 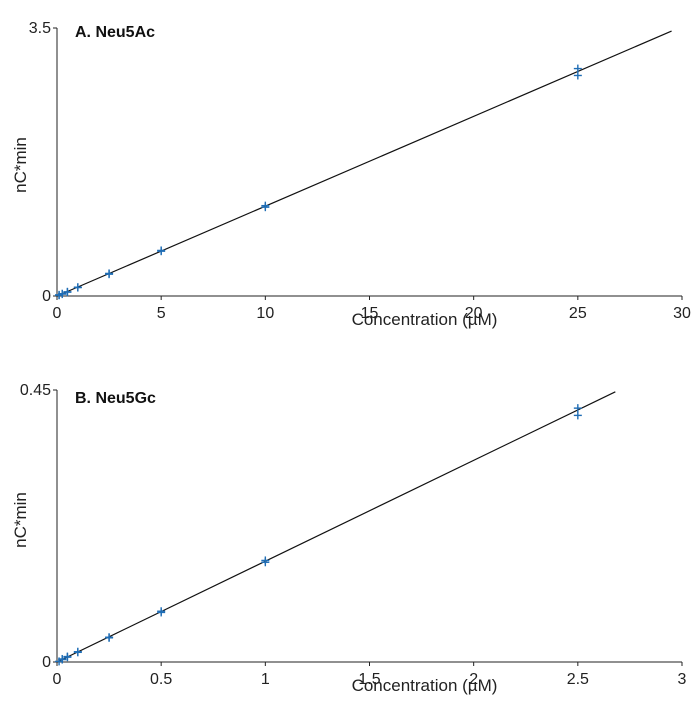 What do you see at coordinates (161, 679) in the screenshot?
I see `x-tick-label: 0.5` at bounding box center [161, 679].